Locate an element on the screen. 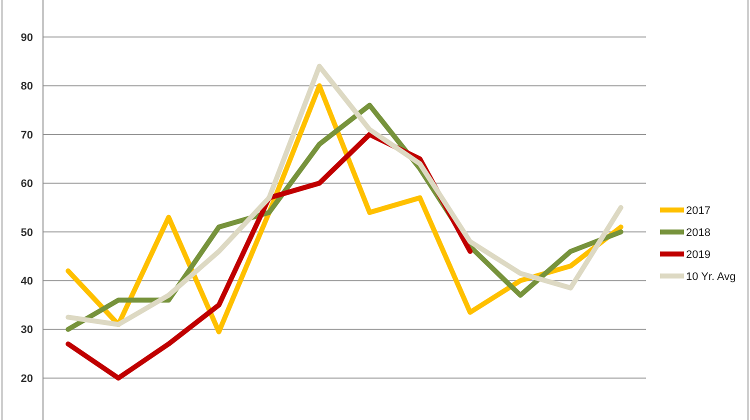 The width and height of the screenshot is (750, 420). y-tick-label: 20 is located at coordinates (26, 378).